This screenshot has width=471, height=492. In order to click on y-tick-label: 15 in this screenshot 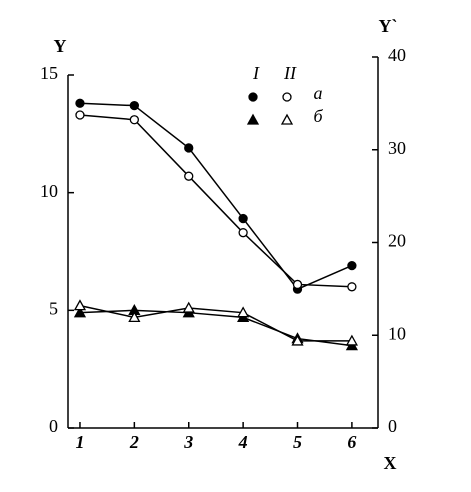, I will do `click(49, 73)`.